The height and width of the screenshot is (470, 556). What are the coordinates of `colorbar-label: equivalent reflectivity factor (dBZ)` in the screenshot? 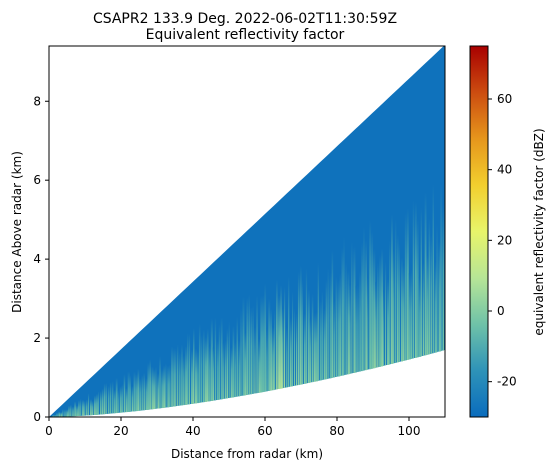 It's located at (539, 231).